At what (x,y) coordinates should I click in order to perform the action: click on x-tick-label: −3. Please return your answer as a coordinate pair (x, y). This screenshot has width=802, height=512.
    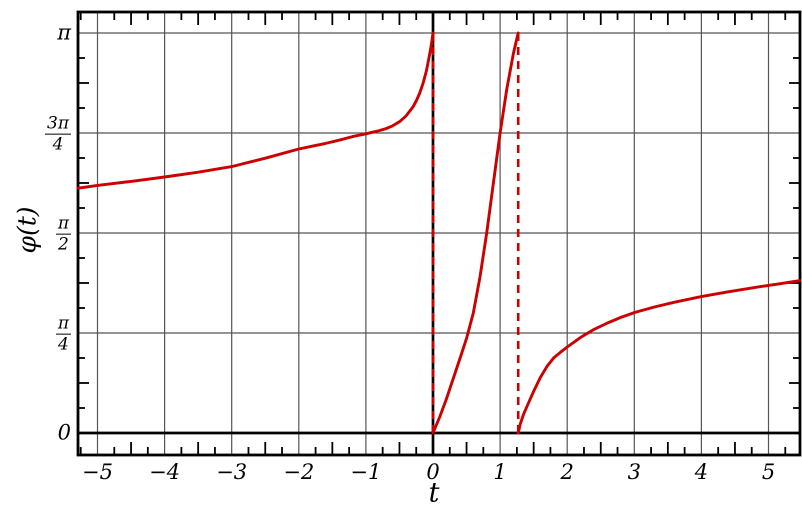
    Looking at the image, I should click on (232, 472).